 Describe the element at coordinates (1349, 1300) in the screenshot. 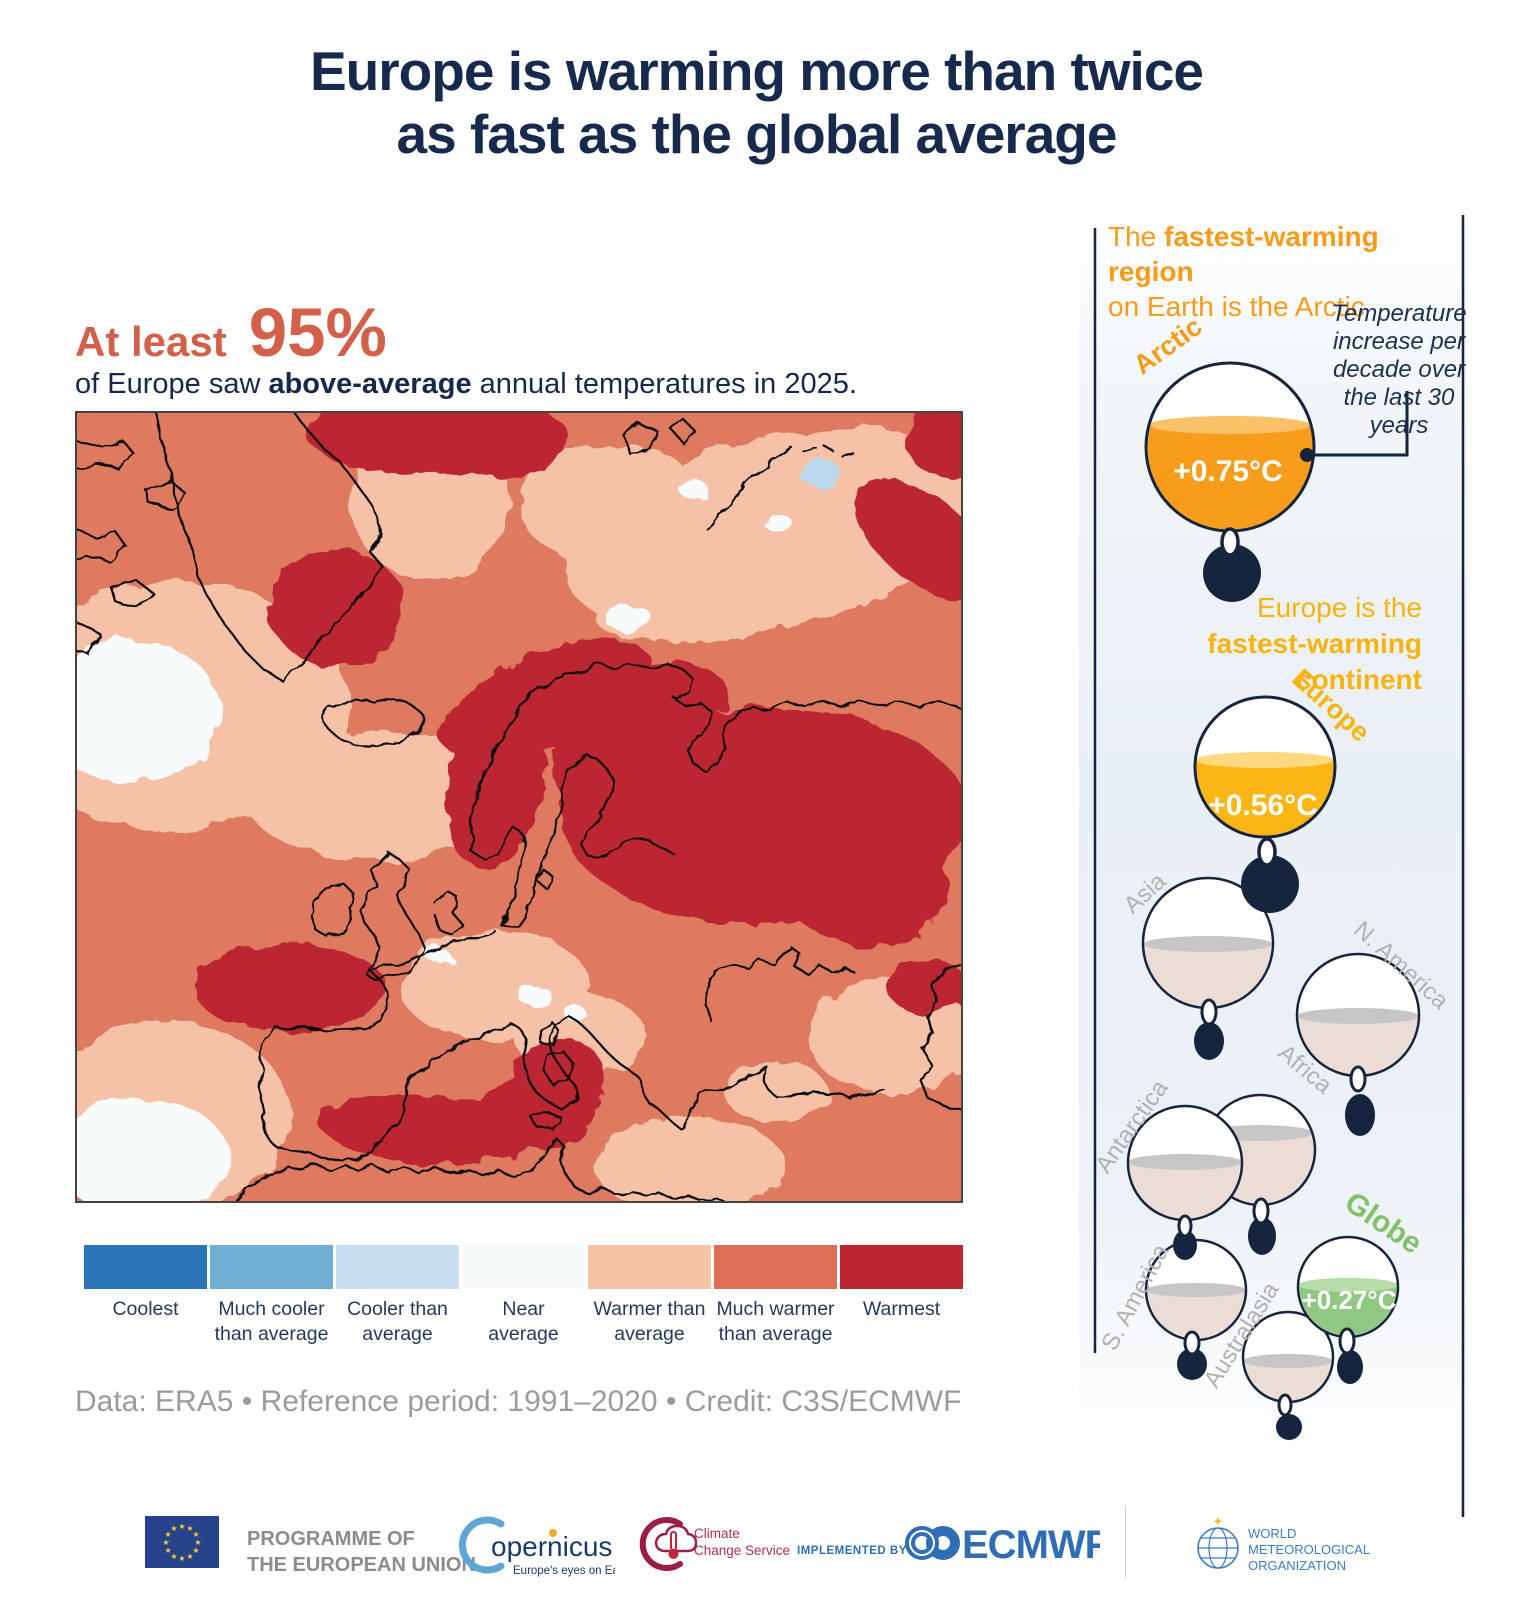

I see `globe-value: +0.27°C` at that location.